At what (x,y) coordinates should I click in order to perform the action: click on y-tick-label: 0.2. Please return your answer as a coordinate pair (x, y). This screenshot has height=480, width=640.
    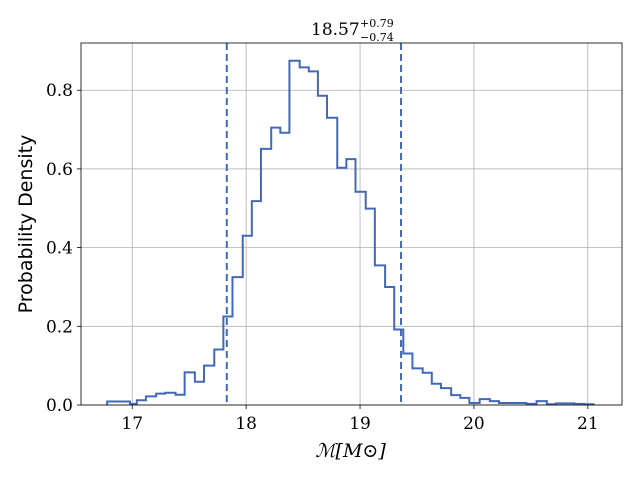
    Looking at the image, I should click on (59, 327).